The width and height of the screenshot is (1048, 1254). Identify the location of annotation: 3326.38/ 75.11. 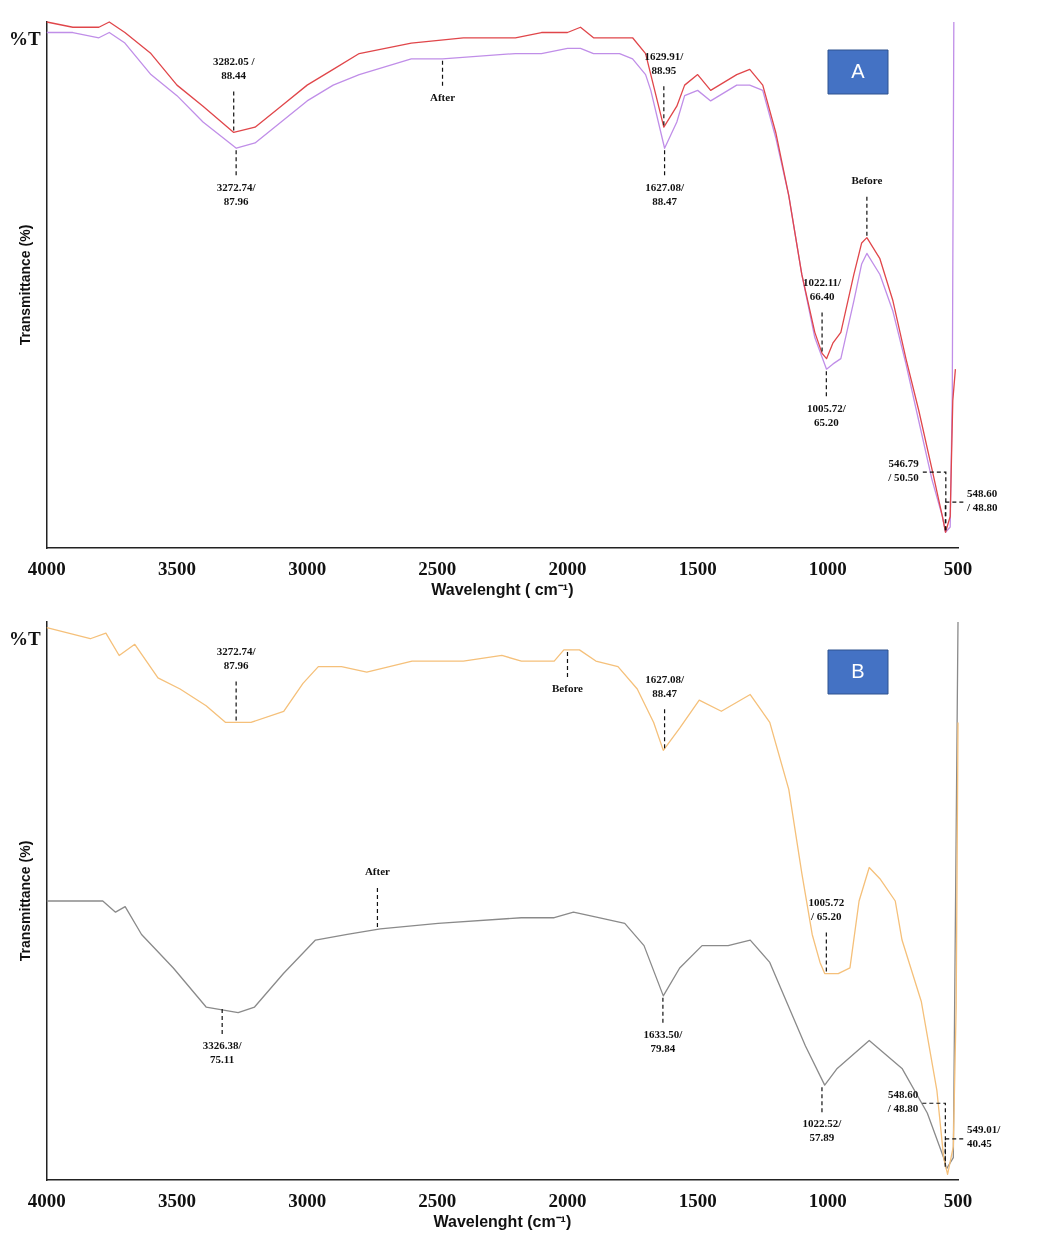
(222, 1052).